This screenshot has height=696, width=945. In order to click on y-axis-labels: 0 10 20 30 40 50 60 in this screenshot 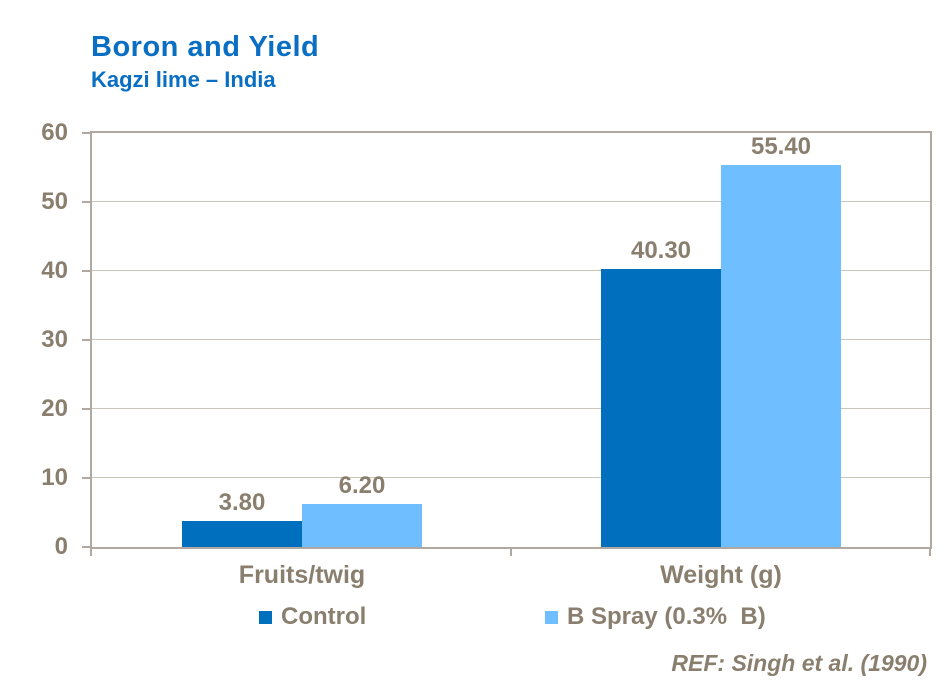, I will do `click(34, 340)`.